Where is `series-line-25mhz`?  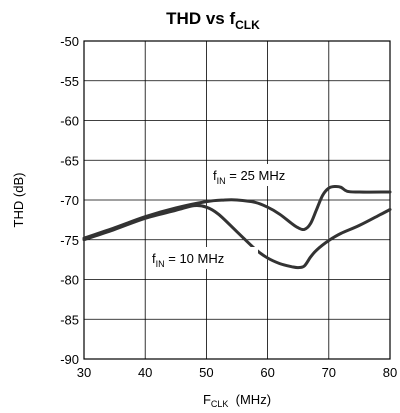 series-line-25mhz is located at coordinates (237, 212).